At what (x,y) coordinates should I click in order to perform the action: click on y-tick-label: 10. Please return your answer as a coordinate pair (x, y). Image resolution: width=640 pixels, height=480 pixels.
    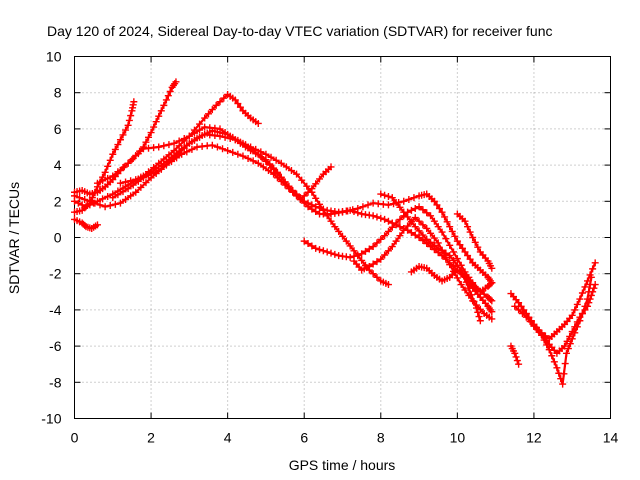
    Looking at the image, I should click on (54, 57).